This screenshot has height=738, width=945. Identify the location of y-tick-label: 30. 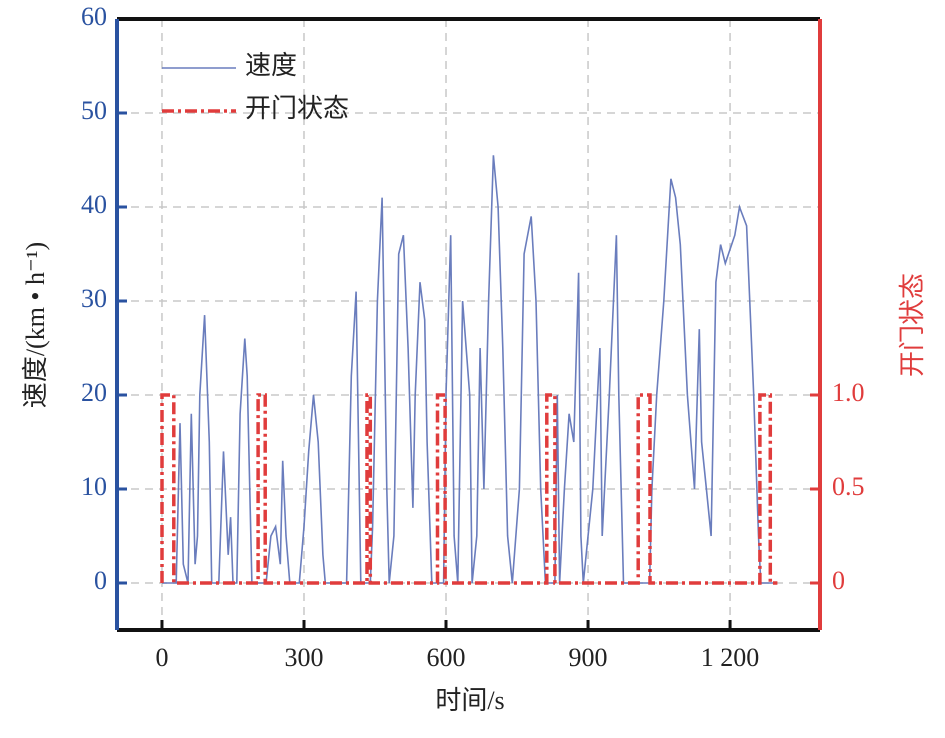
(94, 298).